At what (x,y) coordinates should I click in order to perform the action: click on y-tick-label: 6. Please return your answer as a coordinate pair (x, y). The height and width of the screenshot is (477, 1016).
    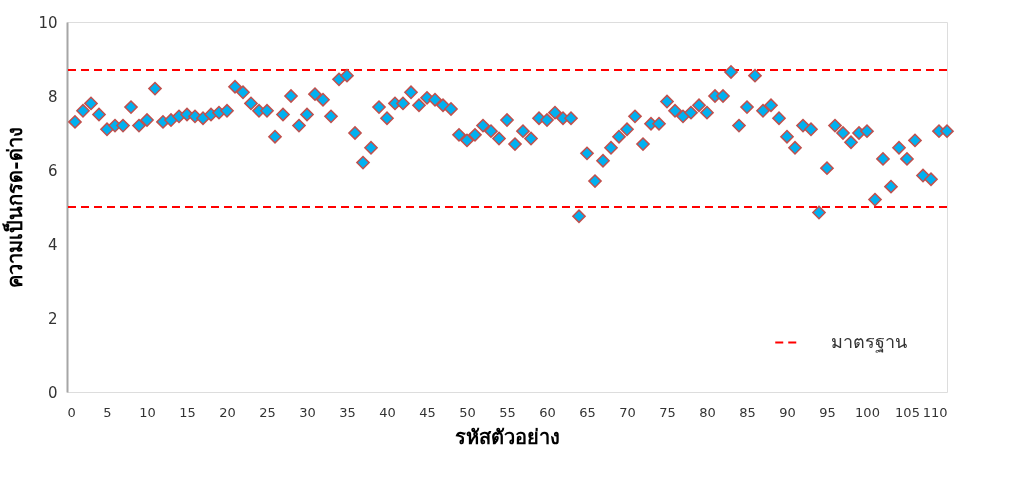
    Looking at the image, I should click on (52, 170).